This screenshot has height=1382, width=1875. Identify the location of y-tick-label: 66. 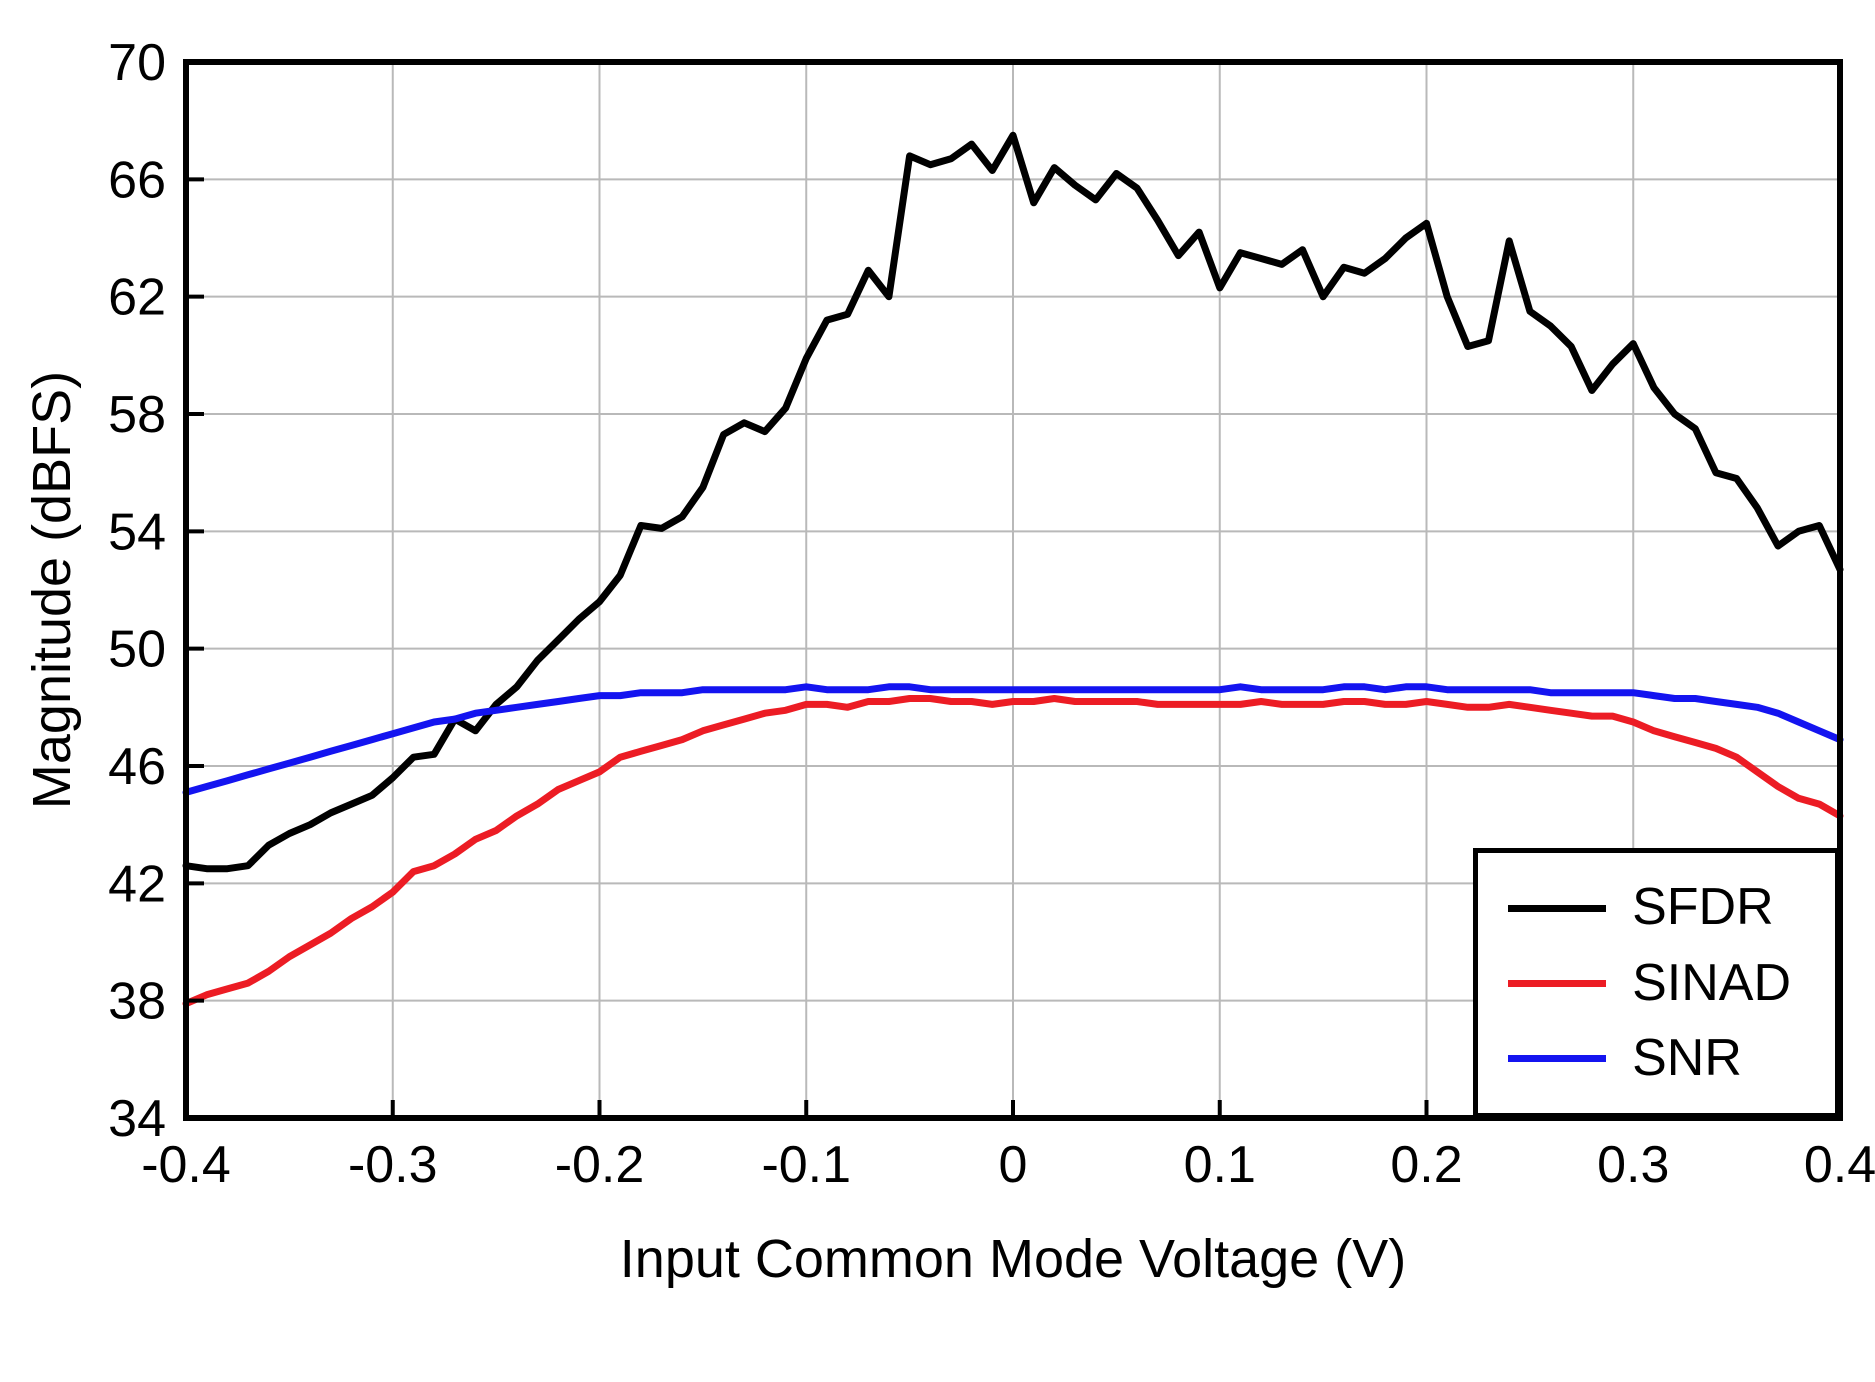
(137, 180).